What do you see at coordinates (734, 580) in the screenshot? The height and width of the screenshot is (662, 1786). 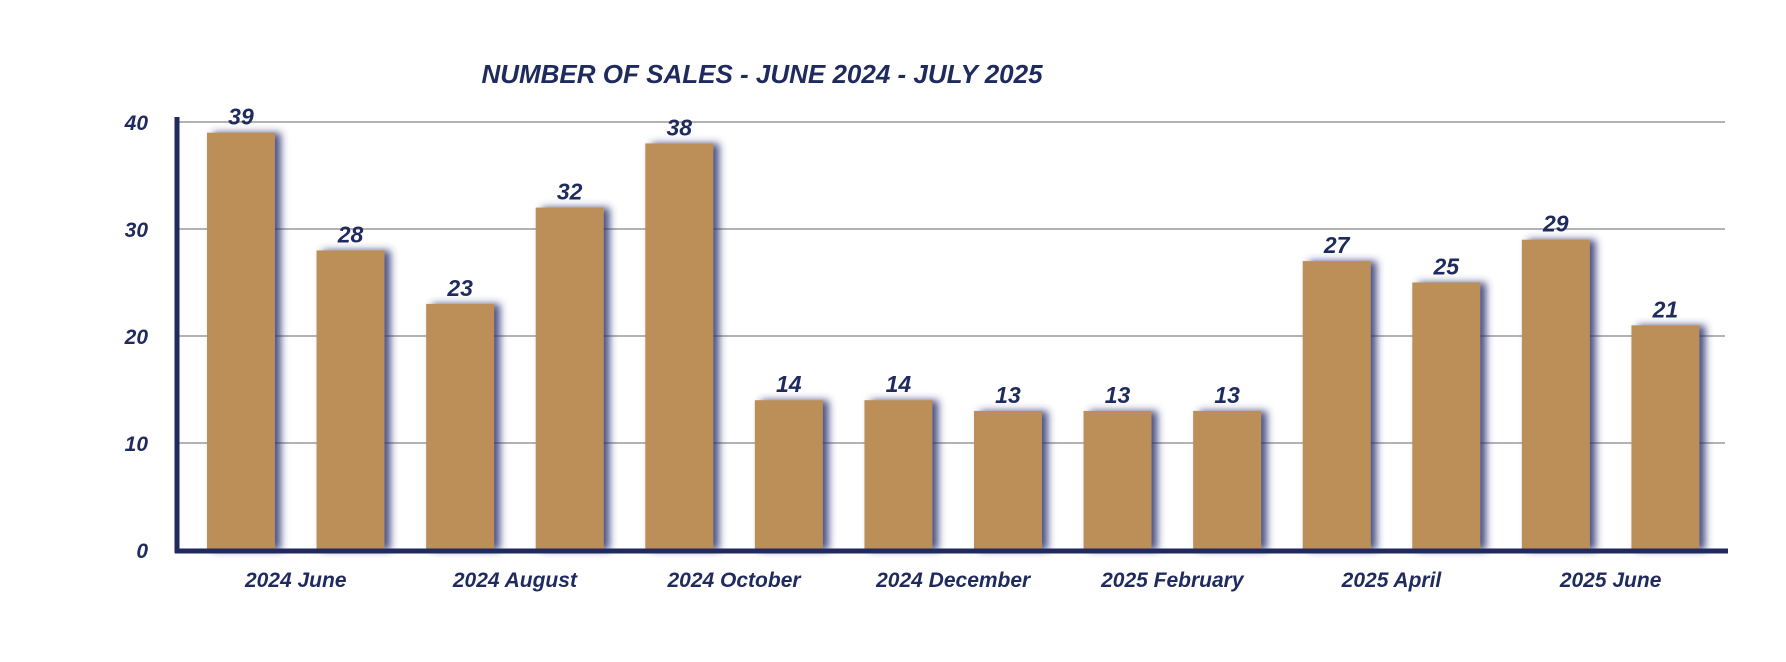 I see `x-tick-label: 2024 October` at bounding box center [734, 580].